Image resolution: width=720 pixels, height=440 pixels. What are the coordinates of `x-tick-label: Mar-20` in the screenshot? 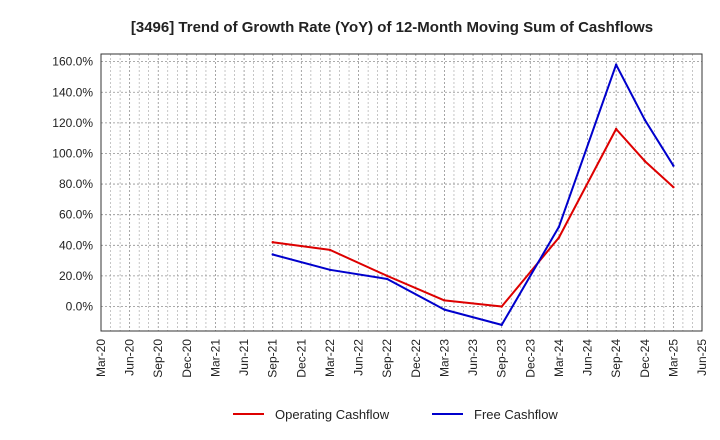 It's located at (101, 358).